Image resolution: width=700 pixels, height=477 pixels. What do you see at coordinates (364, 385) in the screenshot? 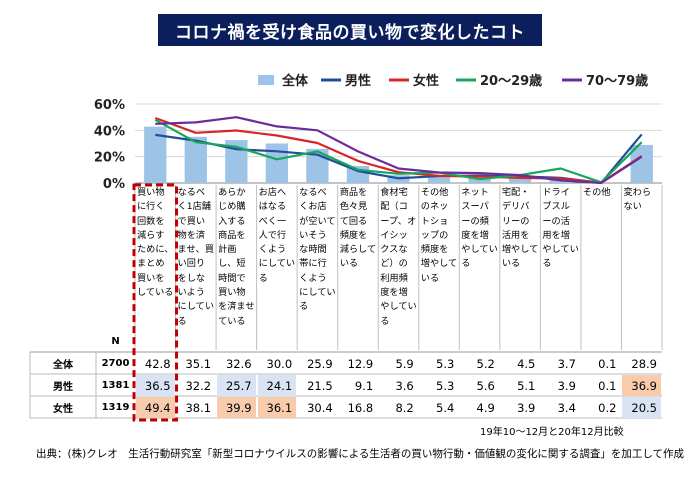
I see `table-cell: 9.1` at bounding box center [364, 385].